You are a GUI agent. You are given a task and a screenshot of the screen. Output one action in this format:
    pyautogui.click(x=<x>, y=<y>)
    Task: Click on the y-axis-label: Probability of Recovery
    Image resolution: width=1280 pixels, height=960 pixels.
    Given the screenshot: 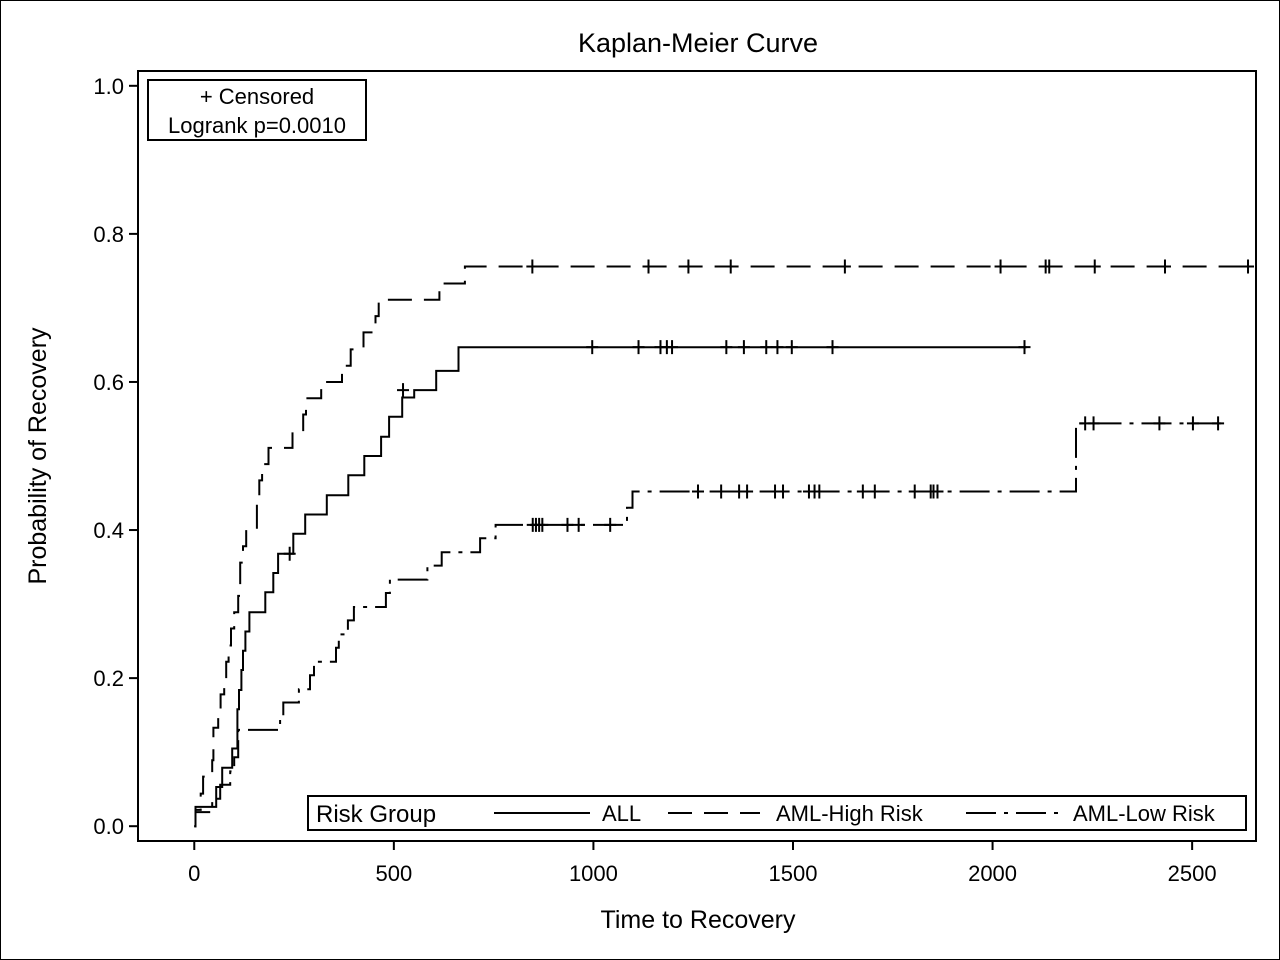 What is the action you would take?
    pyautogui.click(x=38, y=456)
    